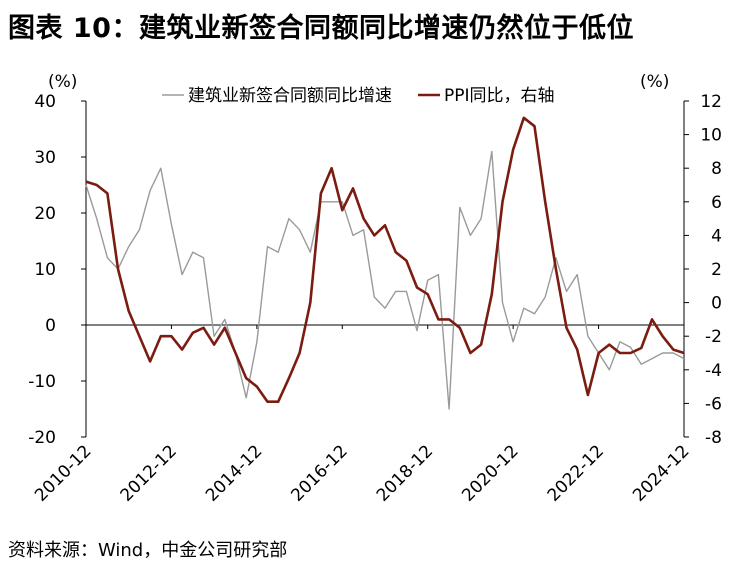 Image resolution: width=744 pixels, height=566 pixels. What do you see at coordinates (716, 304) in the screenshot?
I see `right-tick-label: 0` at bounding box center [716, 304].